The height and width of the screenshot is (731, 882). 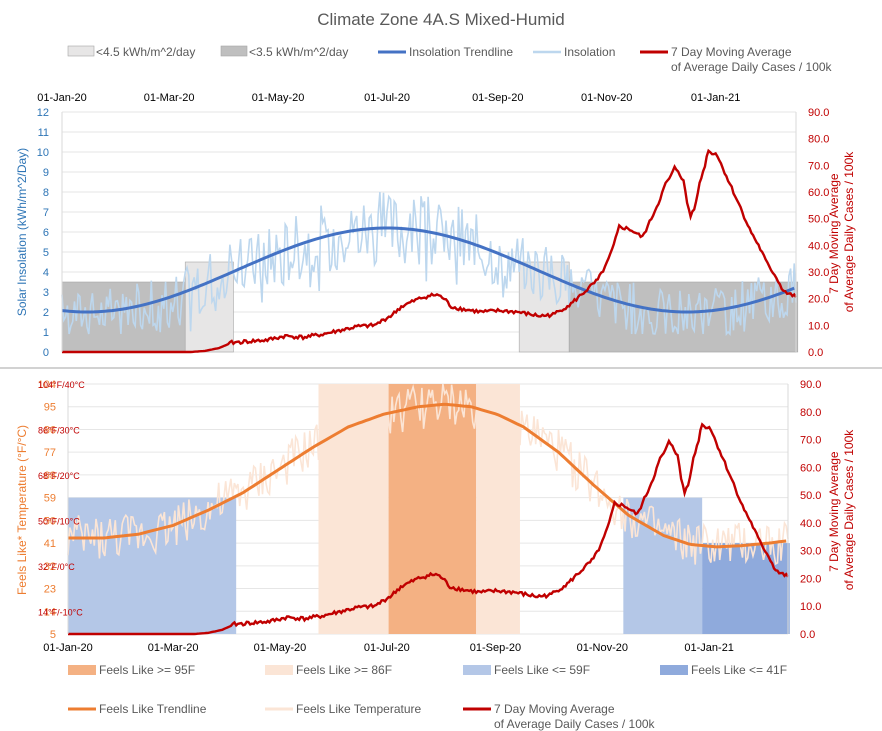 I want to click on top-x-tick-label: 01-Jan-21, so click(x=716, y=98).